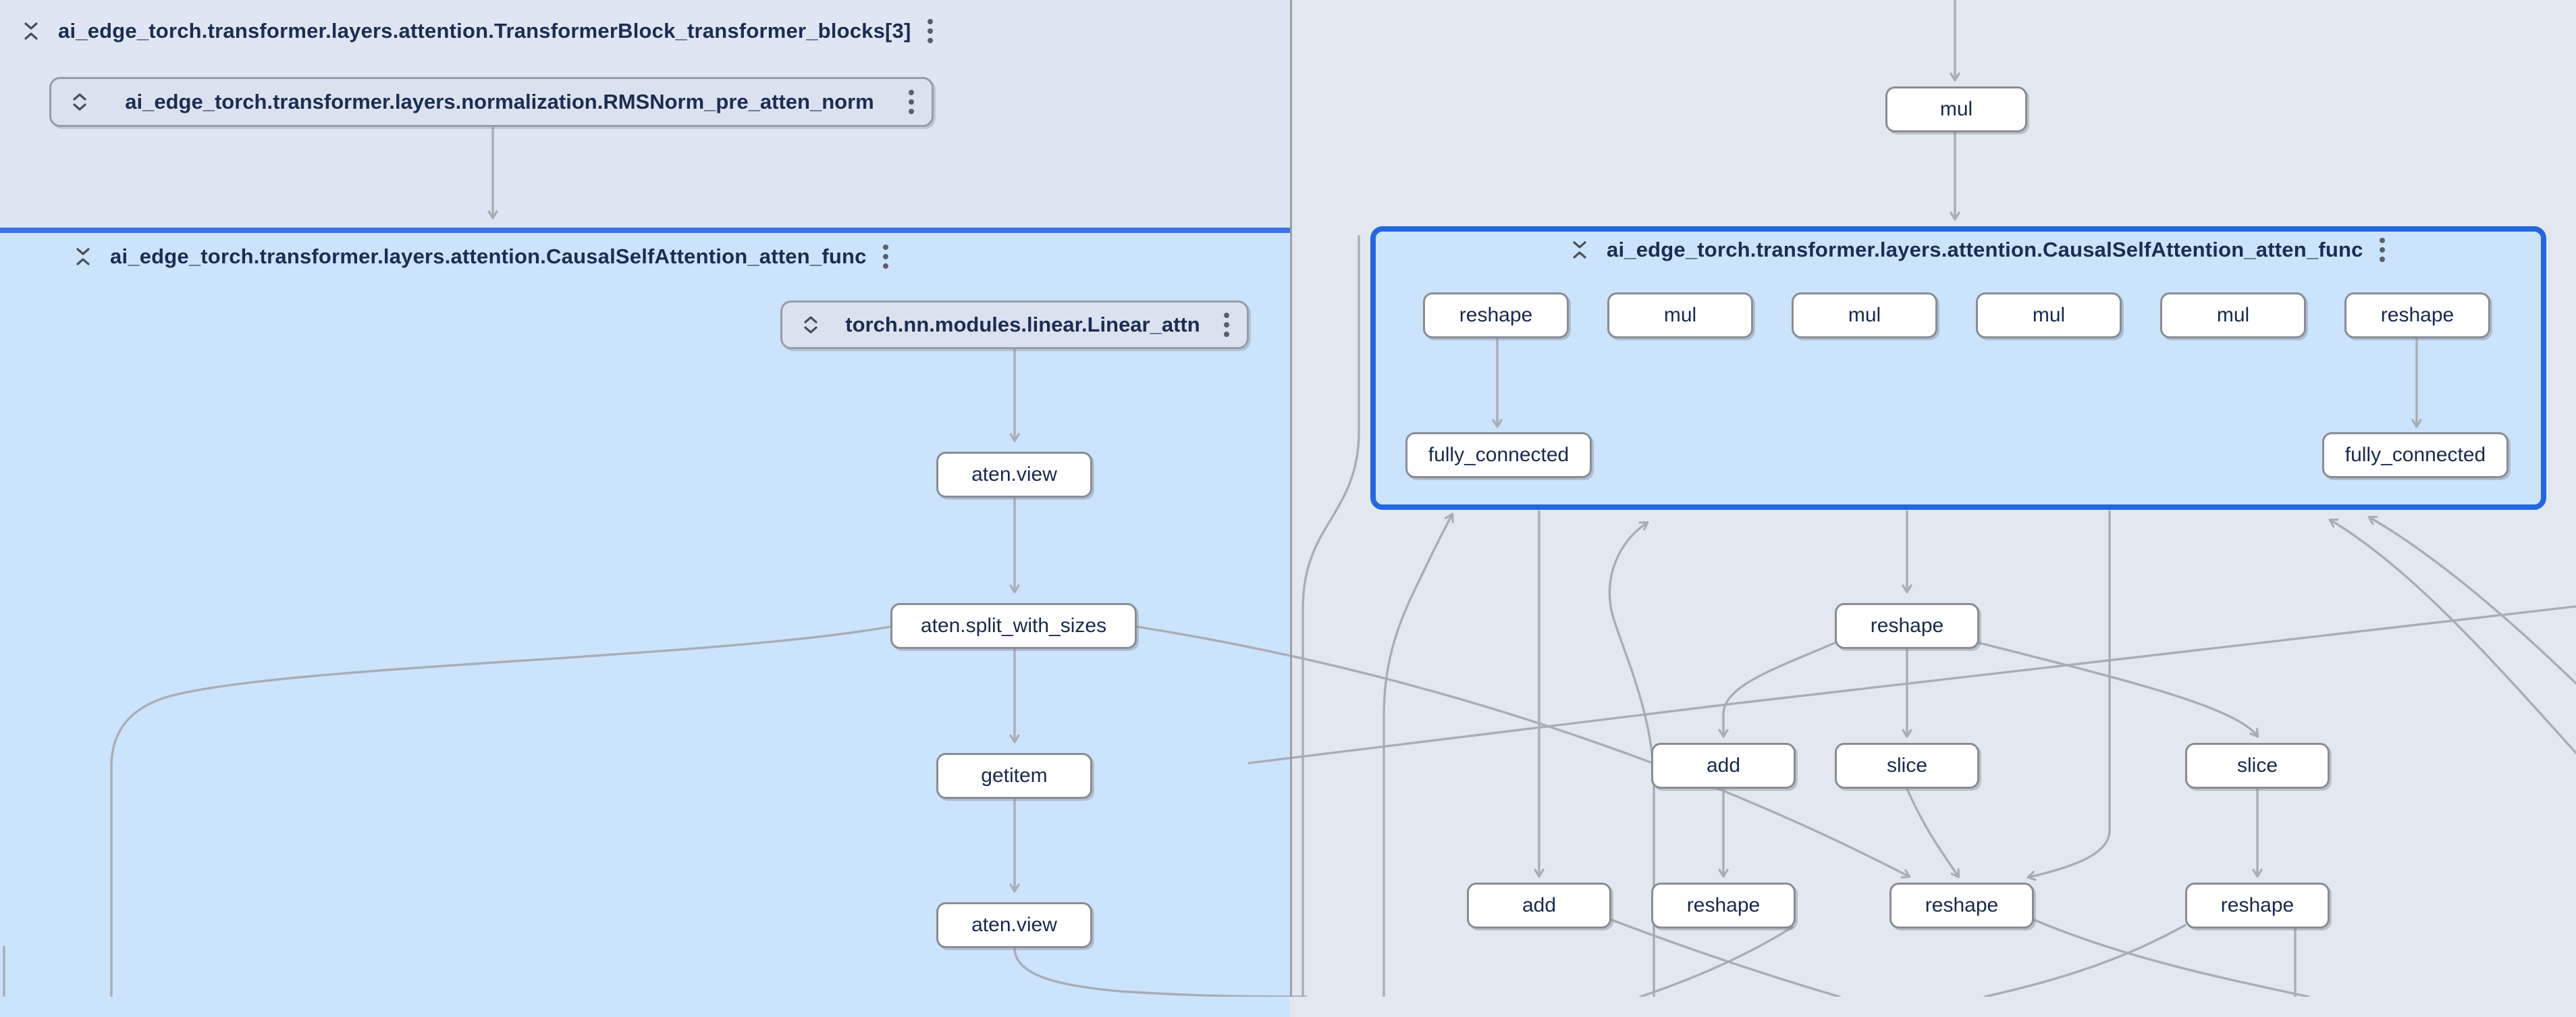 The height and width of the screenshot is (1017, 2576). Describe the element at coordinates (1014, 475) in the screenshot. I see `node-aten-view-1: aten.view` at that location.